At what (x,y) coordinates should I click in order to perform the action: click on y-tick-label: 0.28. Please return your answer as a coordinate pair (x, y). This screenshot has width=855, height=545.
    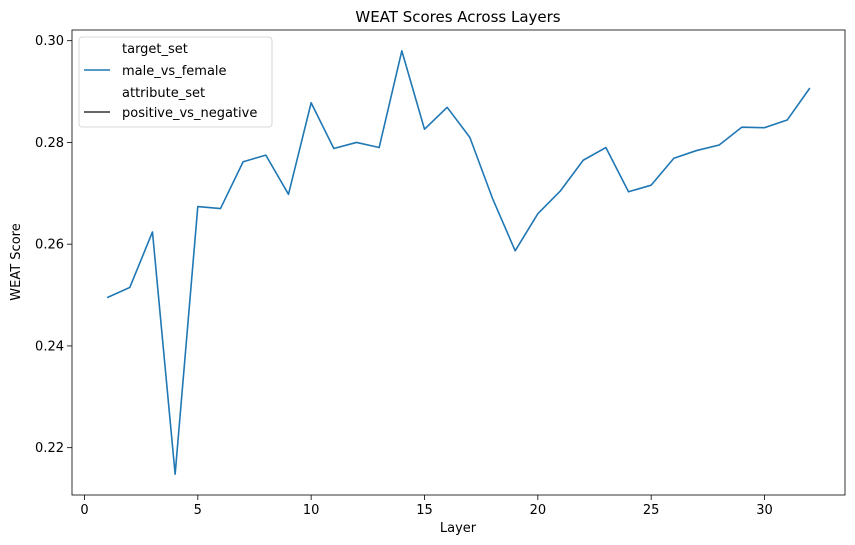
    Looking at the image, I should click on (49, 143).